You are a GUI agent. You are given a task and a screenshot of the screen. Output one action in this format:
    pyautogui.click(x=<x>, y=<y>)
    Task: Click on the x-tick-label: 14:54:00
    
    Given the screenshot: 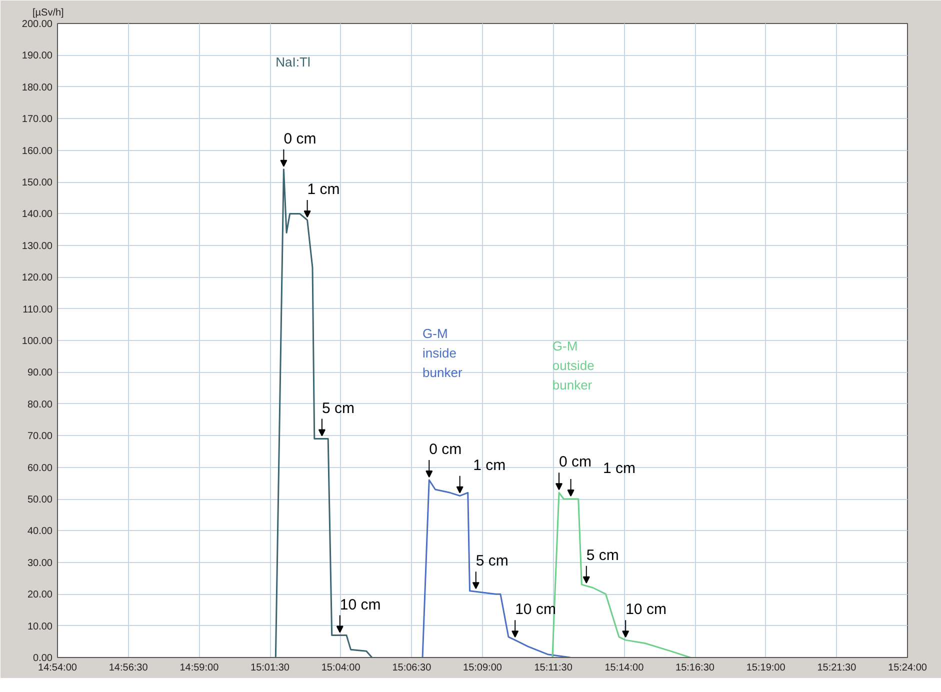 What is the action you would take?
    pyautogui.click(x=58, y=668)
    